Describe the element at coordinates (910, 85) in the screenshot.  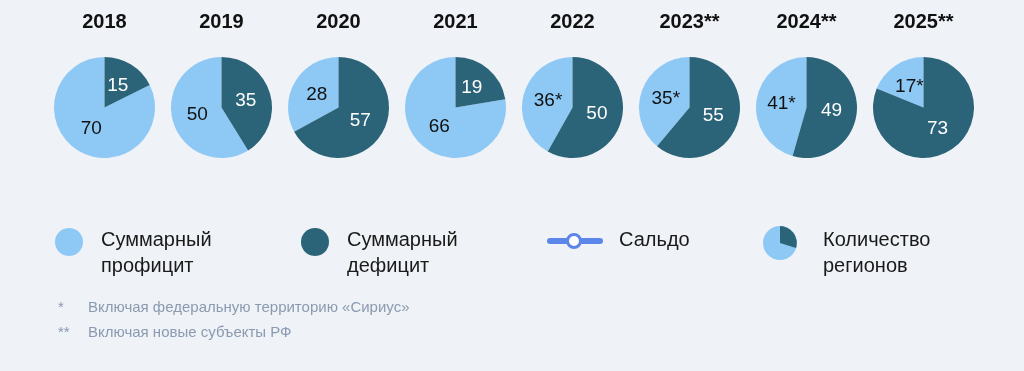
I see `data-label: 17*` at that location.